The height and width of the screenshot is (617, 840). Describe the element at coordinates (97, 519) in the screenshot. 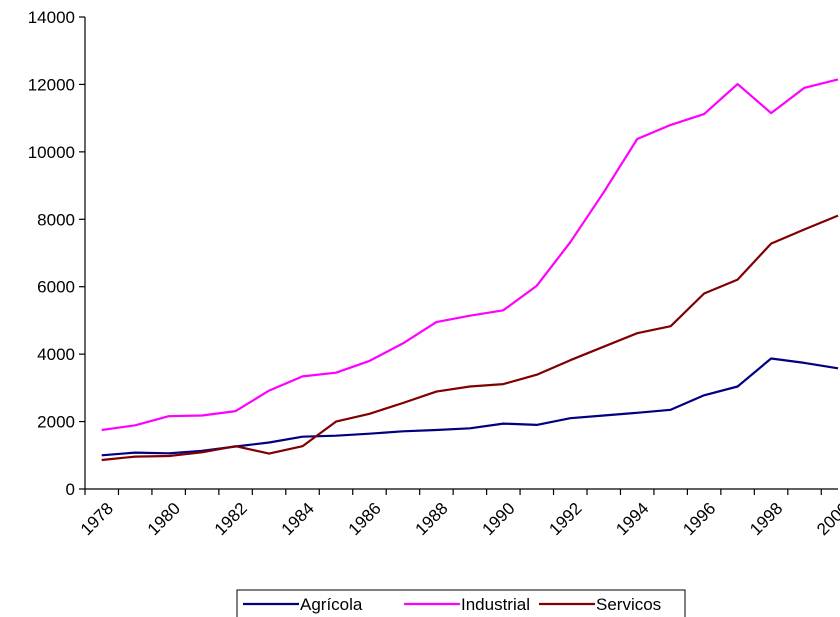

I see `x-tick-label: 1978` at that location.